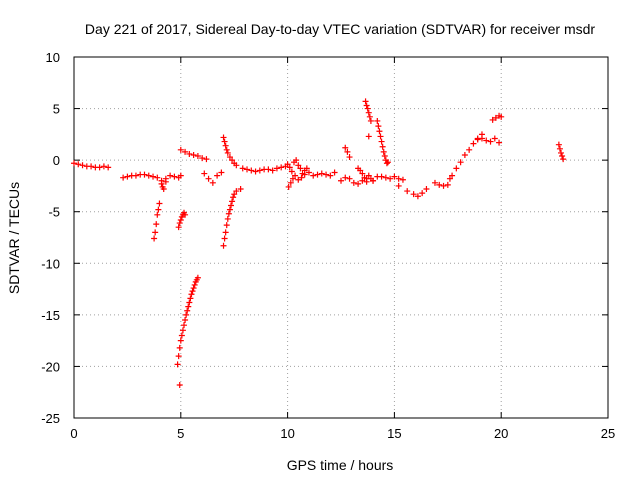 This screenshot has width=640, height=480. What do you see at coordinates (394, 433) in the screenshot?
I see `x-tick-label: 15` at bounding box center [394, 433].